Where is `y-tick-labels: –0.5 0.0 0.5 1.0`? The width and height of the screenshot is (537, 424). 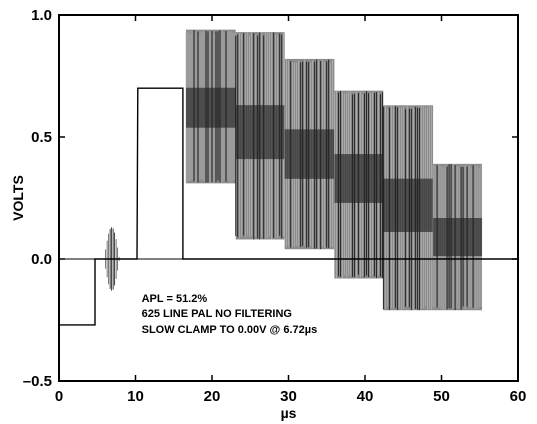 y-tick-labels: –0.5 0.0 0.5 1.0 is located at coordinates (37, 198).